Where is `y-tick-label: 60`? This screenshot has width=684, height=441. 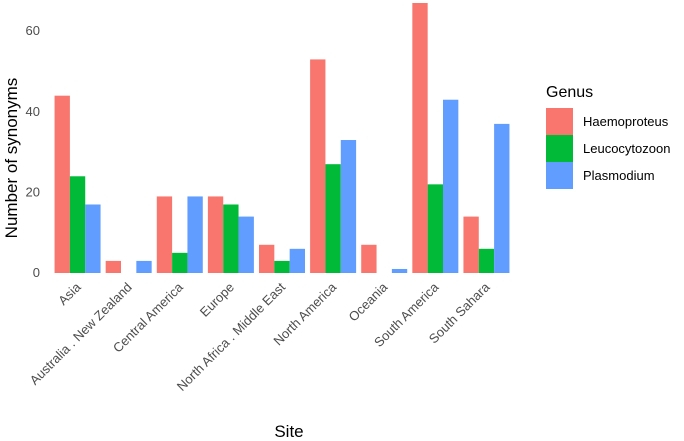
y-tick-label: 60 is located at coordinates (33, 30).